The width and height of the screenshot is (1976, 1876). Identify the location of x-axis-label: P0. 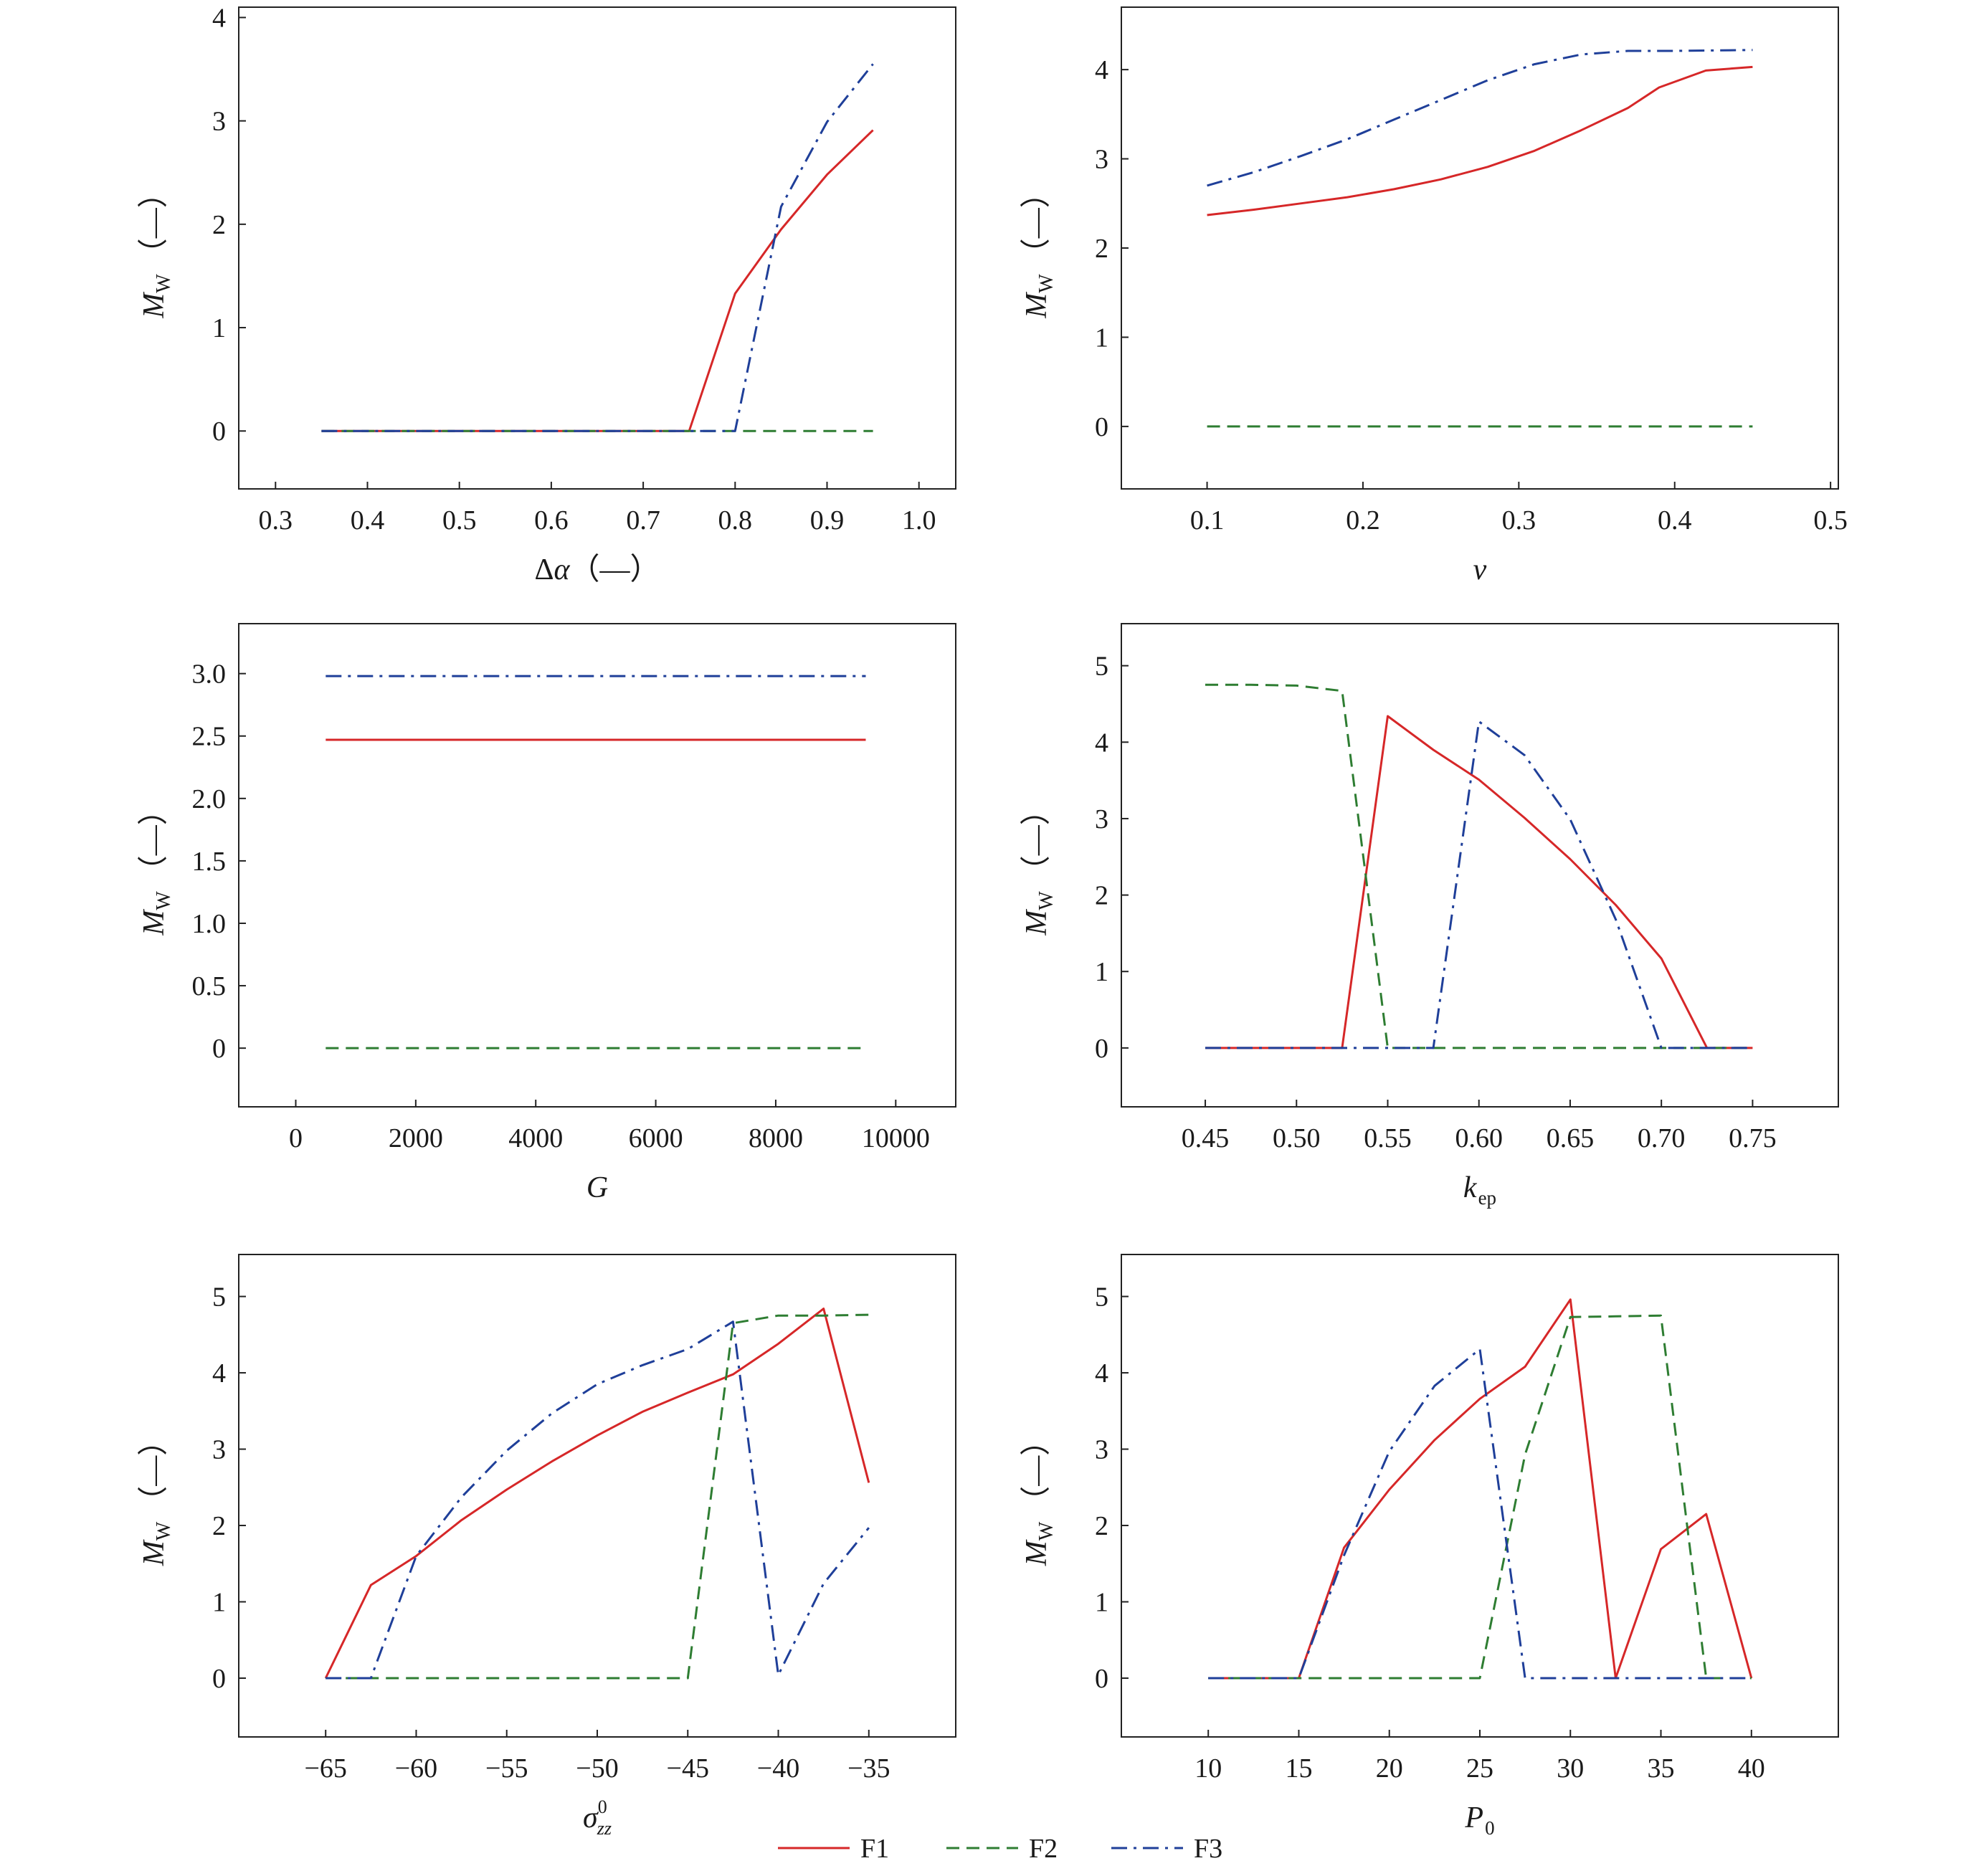
(1479, 1820).